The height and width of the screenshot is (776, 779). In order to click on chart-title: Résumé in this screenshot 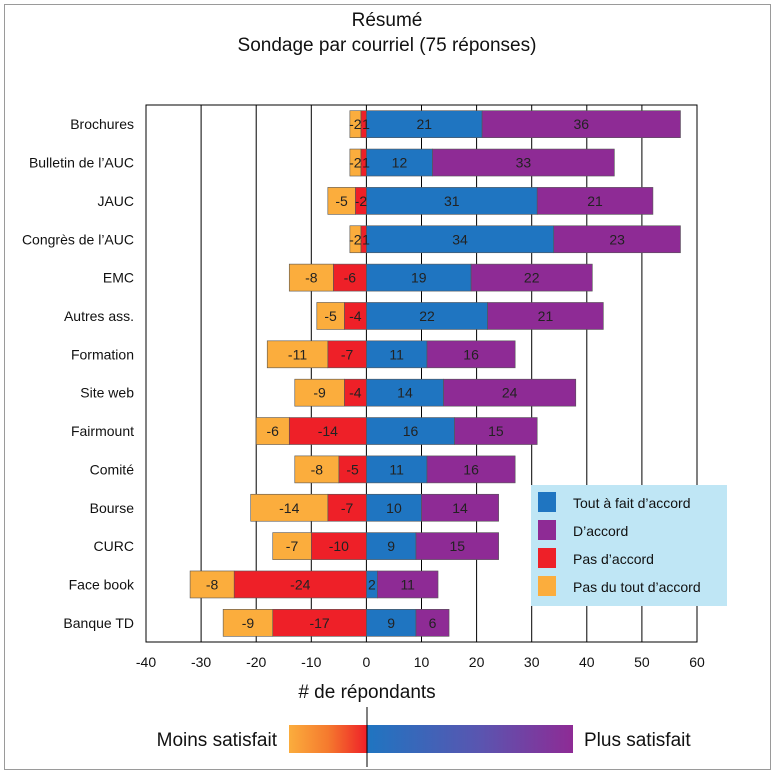, I will do `click(387, 20)`.